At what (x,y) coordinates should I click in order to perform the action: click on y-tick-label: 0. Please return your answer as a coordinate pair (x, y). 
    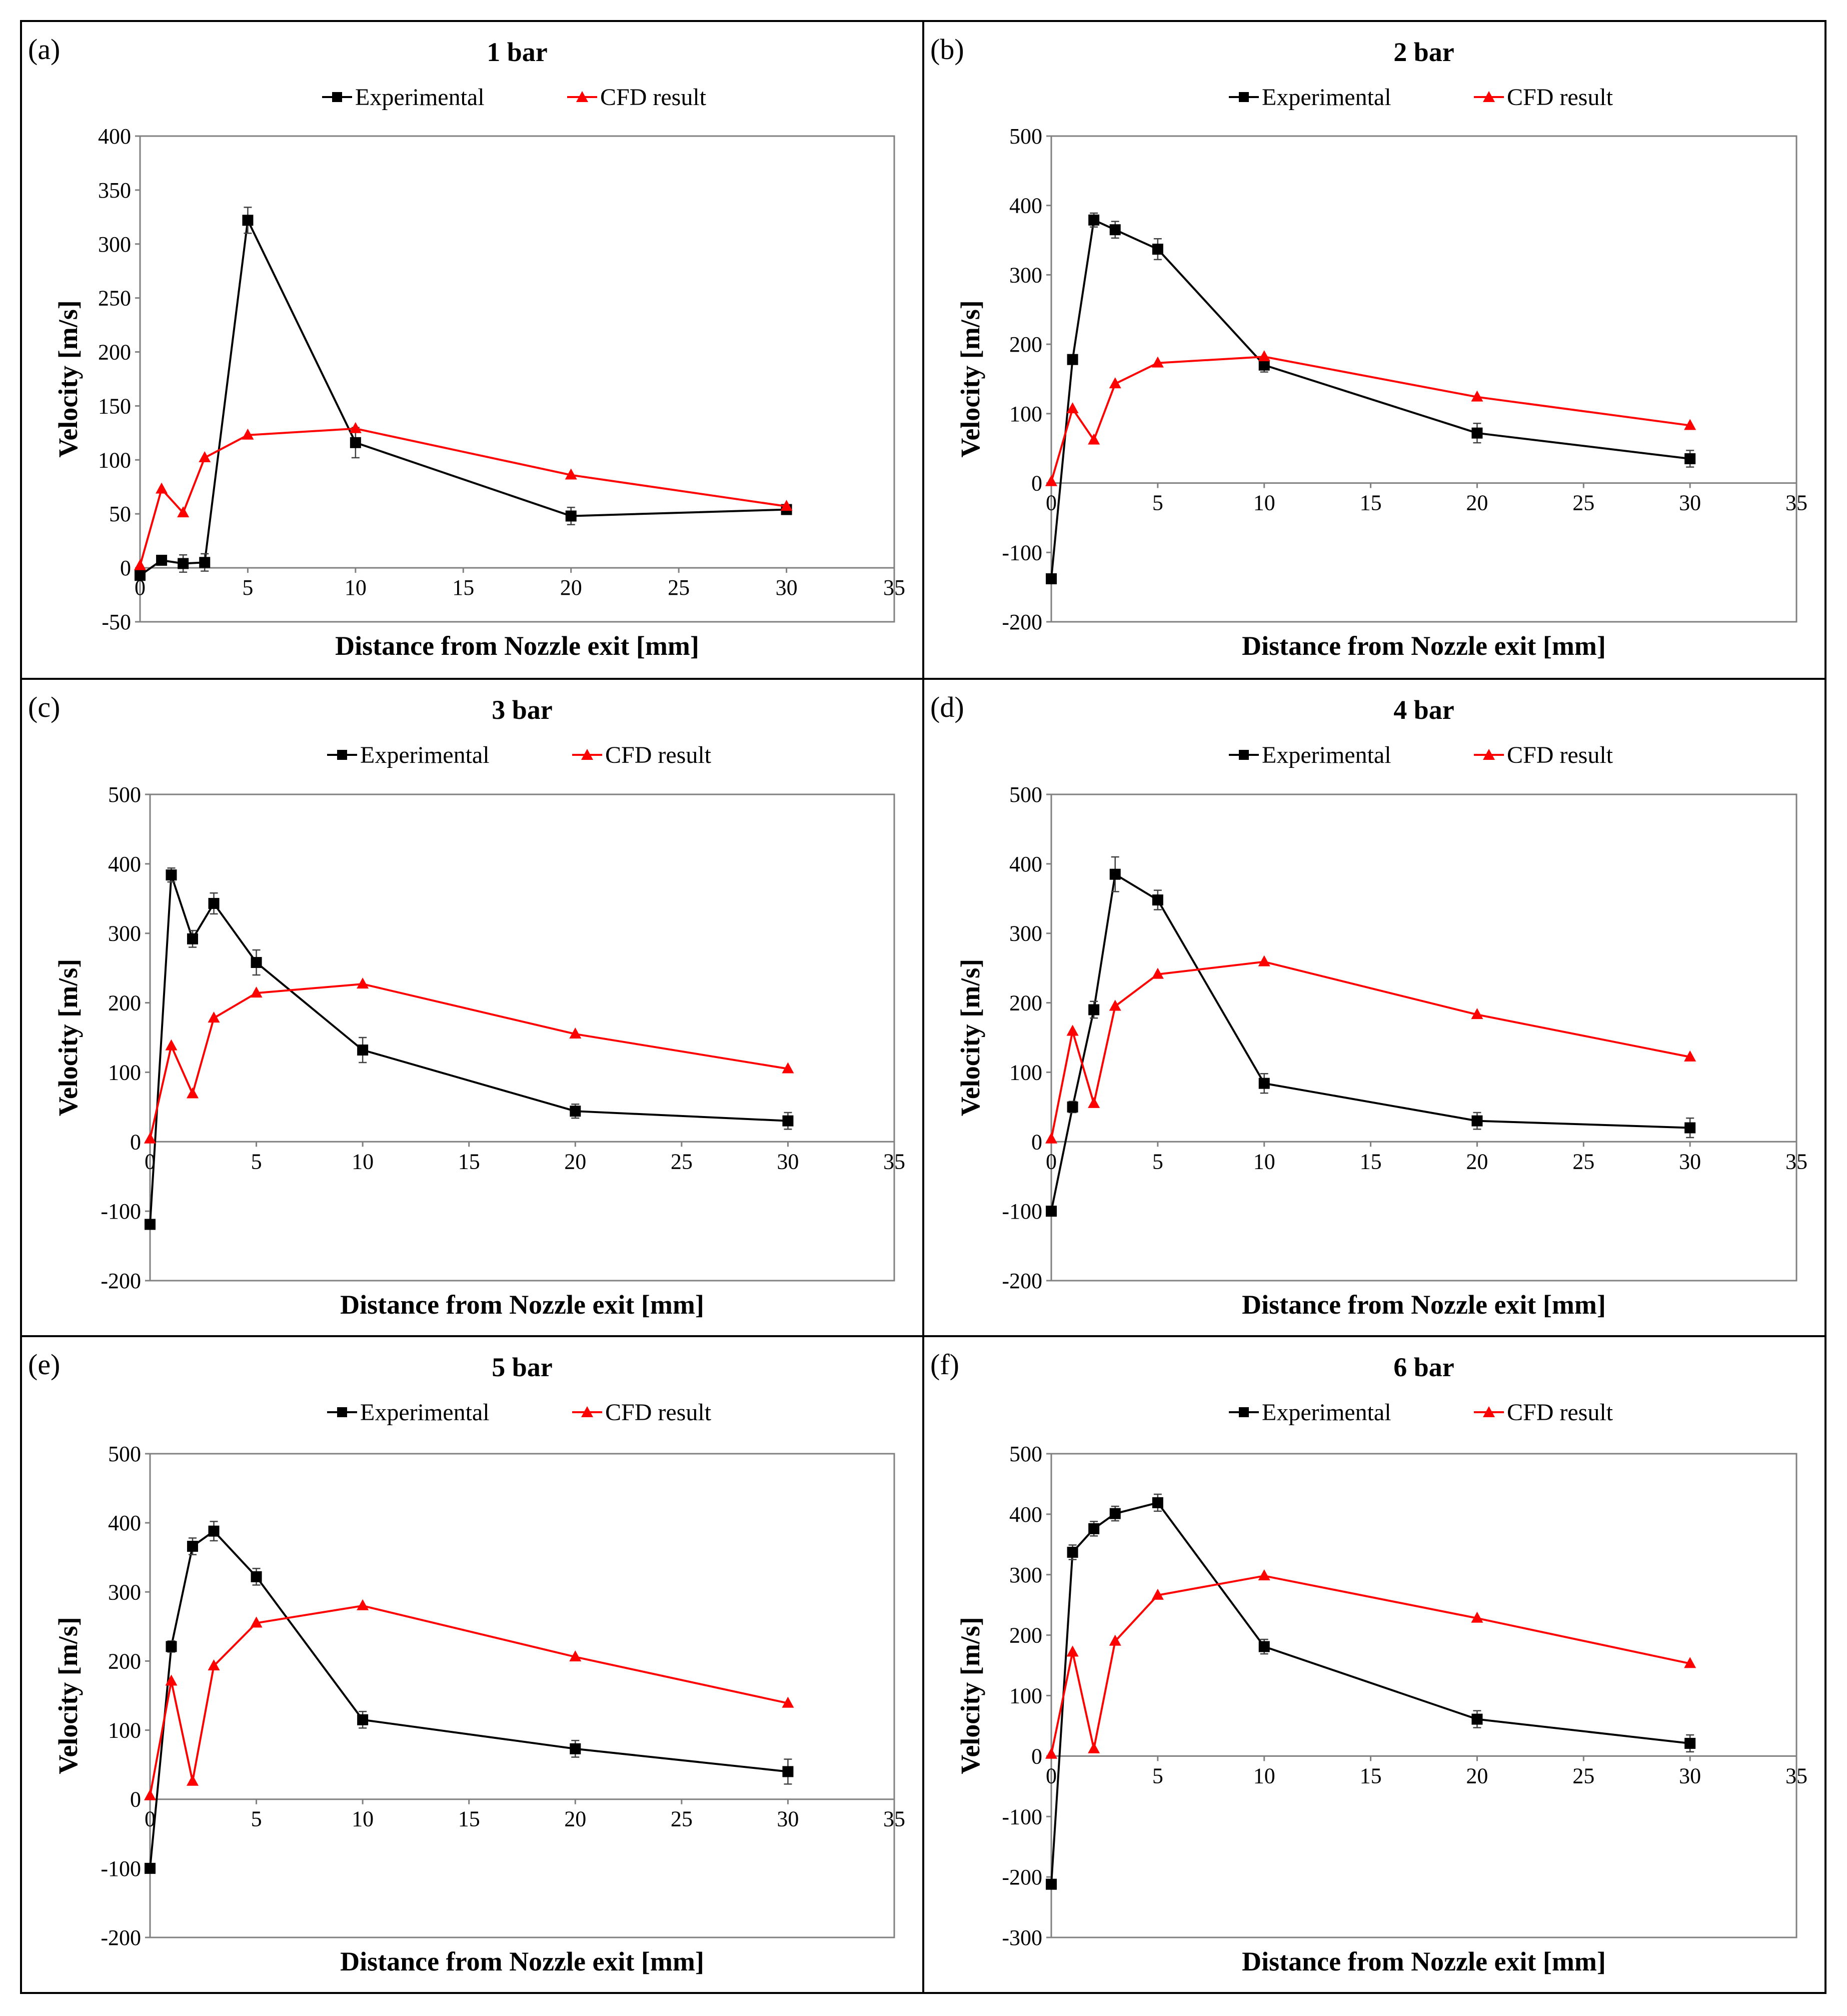
    Looking at the image, I should click on (1036, 484).